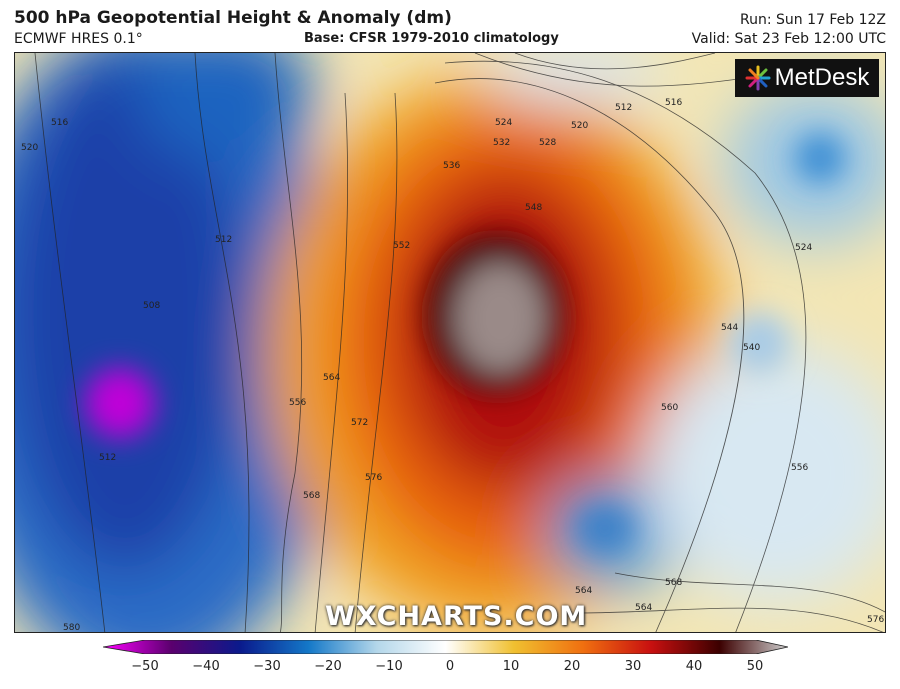 The width and height of the screenshot is (900, 689). I want to click on model-label: ECMWF HRES 0.1°, so click(78, 39).